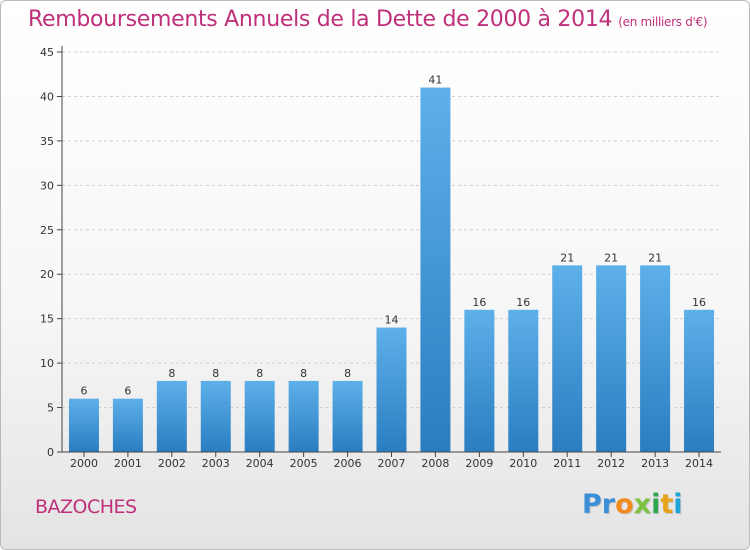 The height and width of the screenshot is (550, 750). Describe the element at coordinates (592, 504) in the screenshot. I see `logo-letter: P` at that location.